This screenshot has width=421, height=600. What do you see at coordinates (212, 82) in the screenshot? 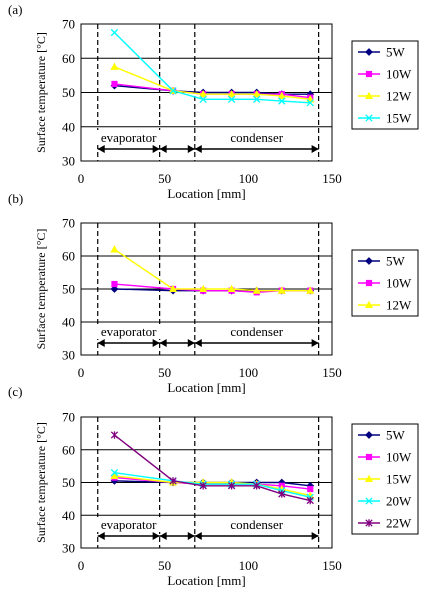
I see `series-12W` at bounding box center [212, 82].